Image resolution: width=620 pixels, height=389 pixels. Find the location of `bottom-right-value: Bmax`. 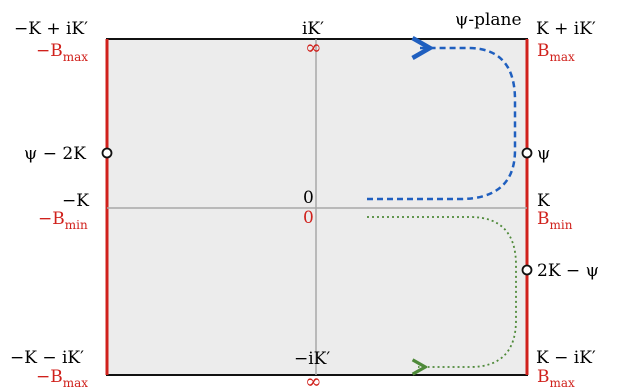

bottom-right-value: Bmax is located at coordinates (556, 378).